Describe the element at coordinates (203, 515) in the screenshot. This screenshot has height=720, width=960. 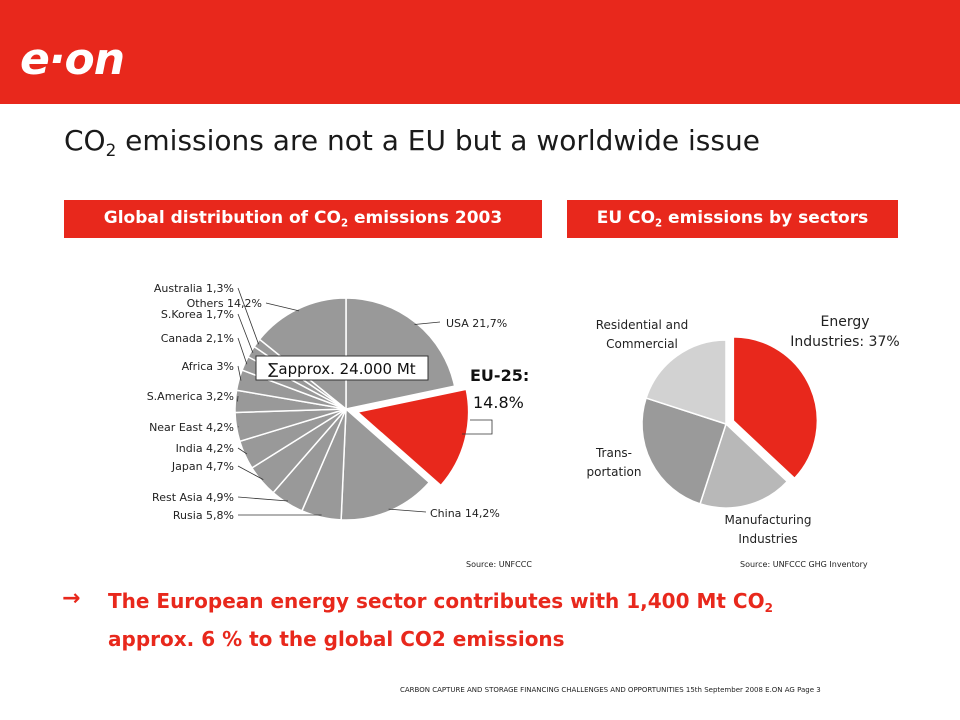
I see `pie-label-rusia-5-8: Rusia 5,8%` at that location.